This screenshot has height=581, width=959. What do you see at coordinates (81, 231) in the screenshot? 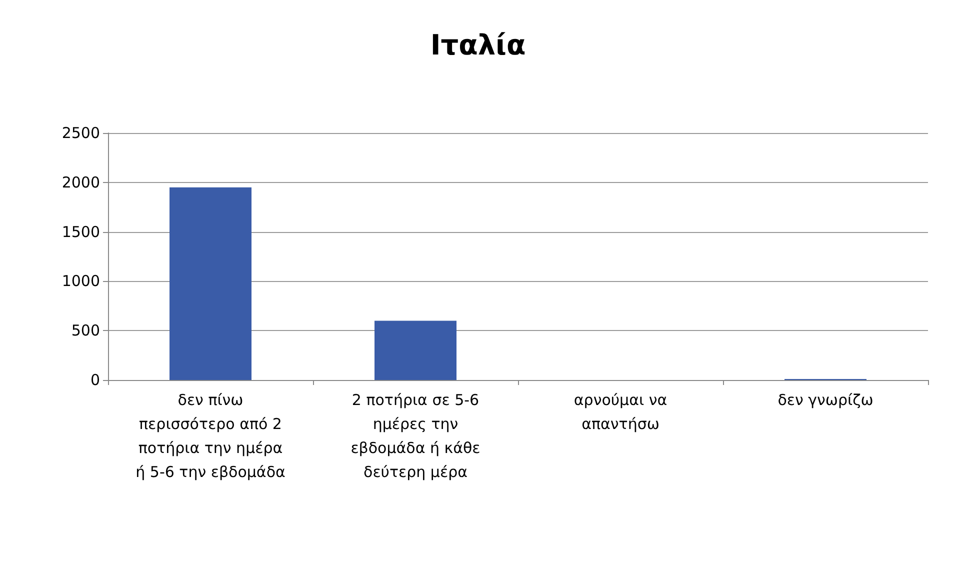
I see `y-tick-label: 1500` at bounding box center [81, 231].